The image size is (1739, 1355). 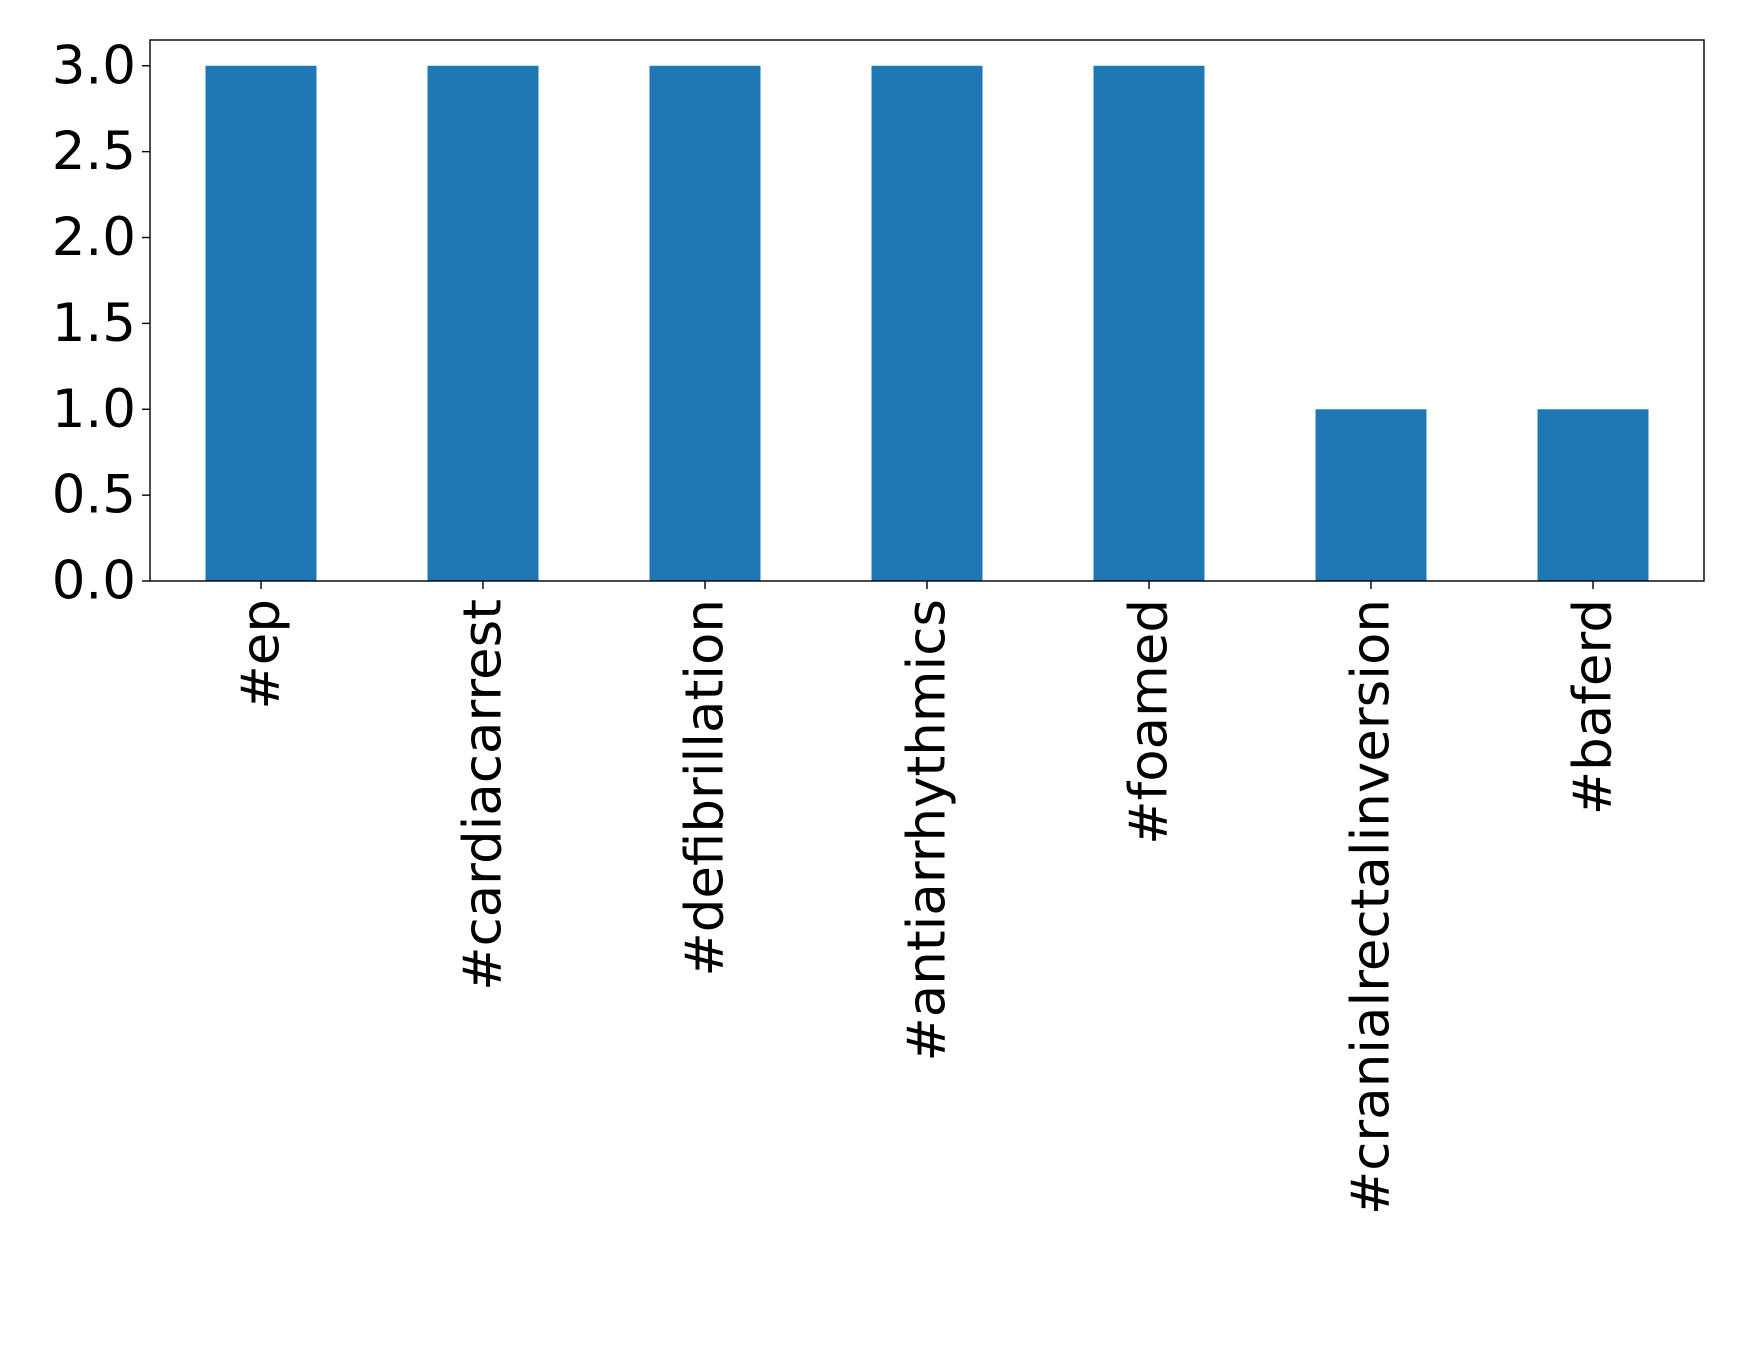 I want to click on x-tick-label: #baferd, so click(x=1593, y=707).